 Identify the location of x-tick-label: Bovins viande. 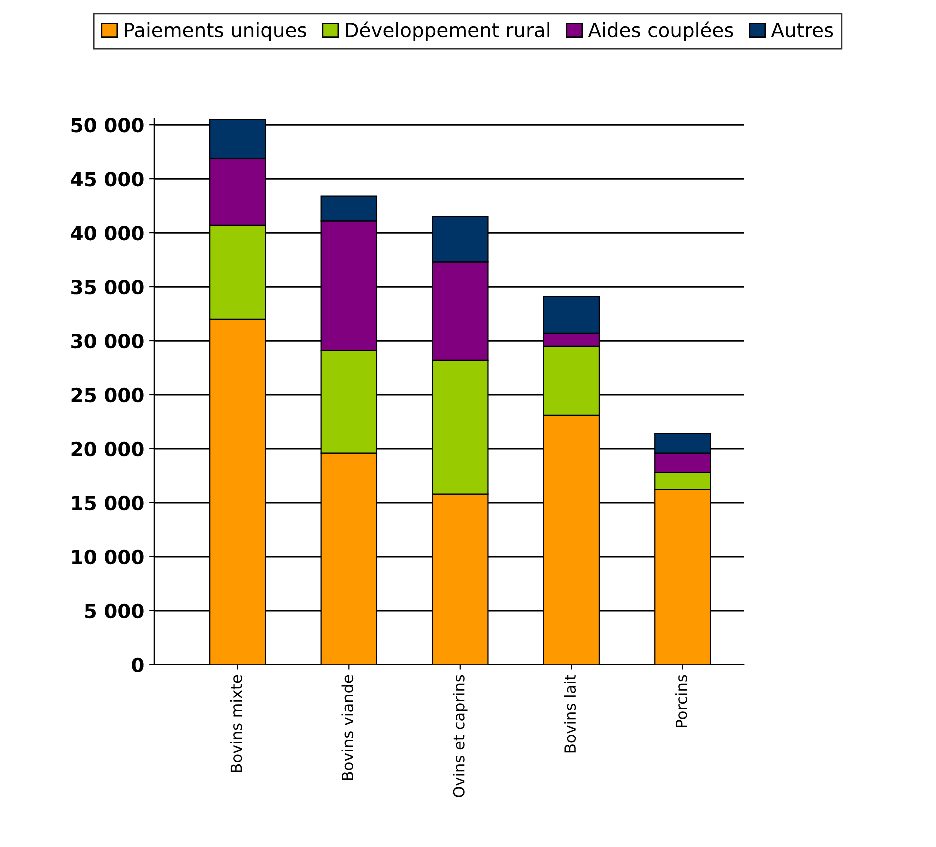
(348, 727).